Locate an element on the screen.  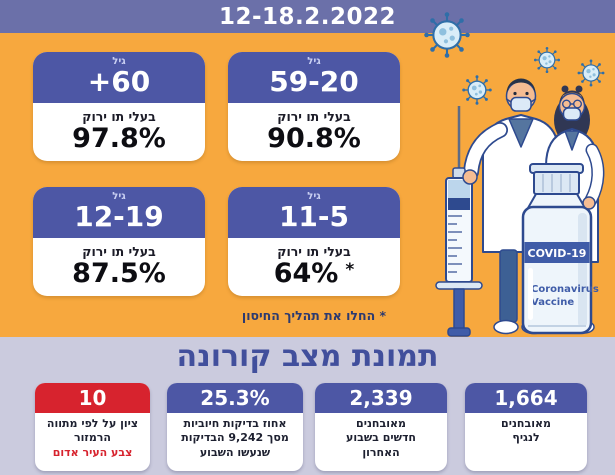
stat-card-diagnosed: 1,664 מאובחנים לנגיף is located at coordinates (526, 427).